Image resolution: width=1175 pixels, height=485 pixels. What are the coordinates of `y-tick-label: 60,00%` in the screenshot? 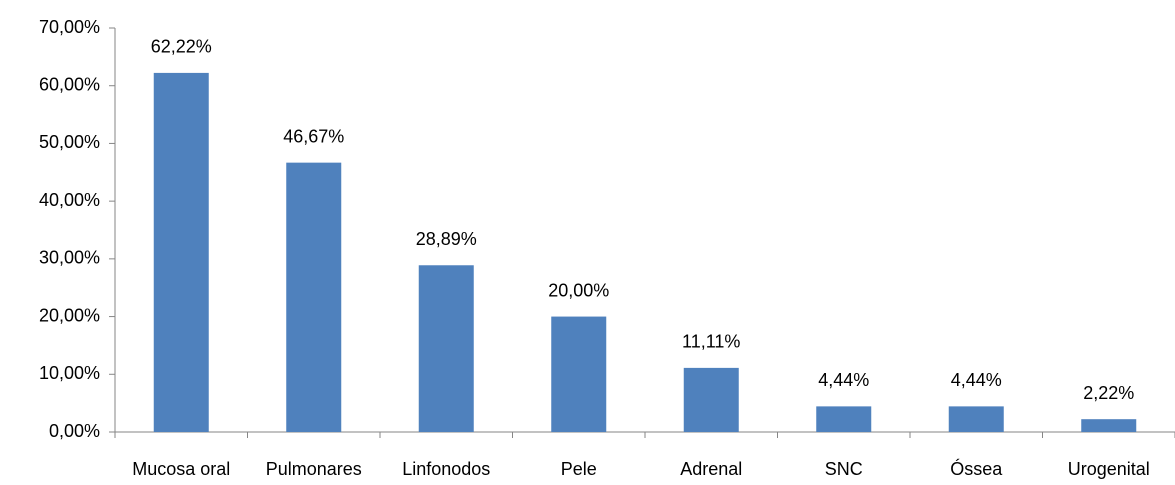 It's located at (69, 84).